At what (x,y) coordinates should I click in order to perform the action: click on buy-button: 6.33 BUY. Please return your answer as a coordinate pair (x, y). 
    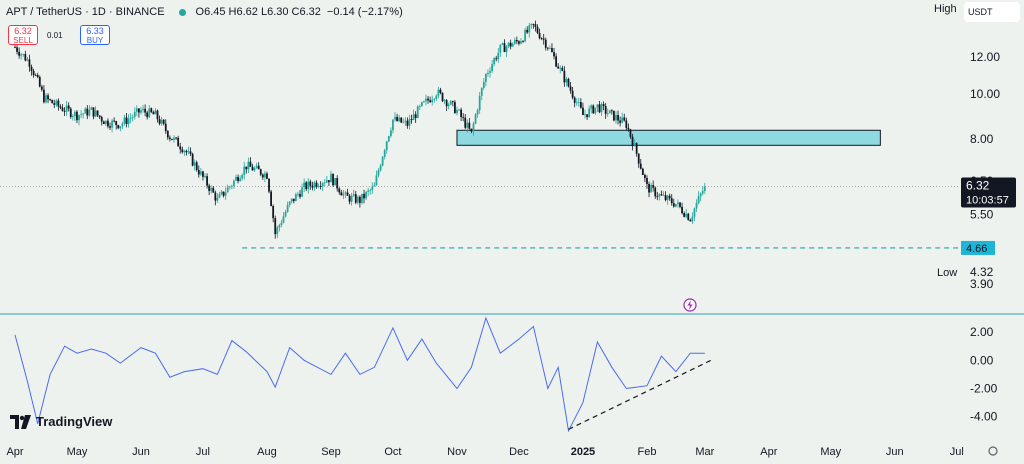
    Looking at the image, I should click on (95, 35).